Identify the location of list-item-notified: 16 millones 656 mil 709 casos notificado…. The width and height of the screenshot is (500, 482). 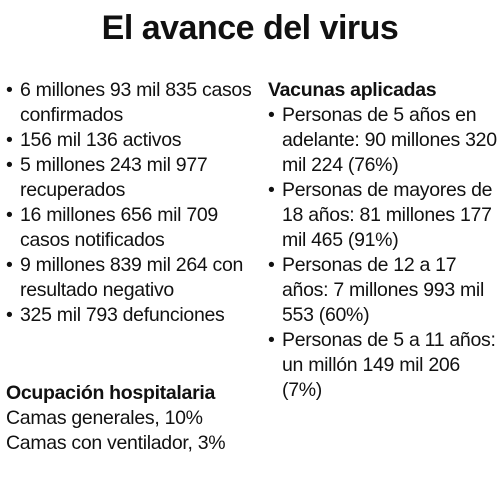
(131, 228).